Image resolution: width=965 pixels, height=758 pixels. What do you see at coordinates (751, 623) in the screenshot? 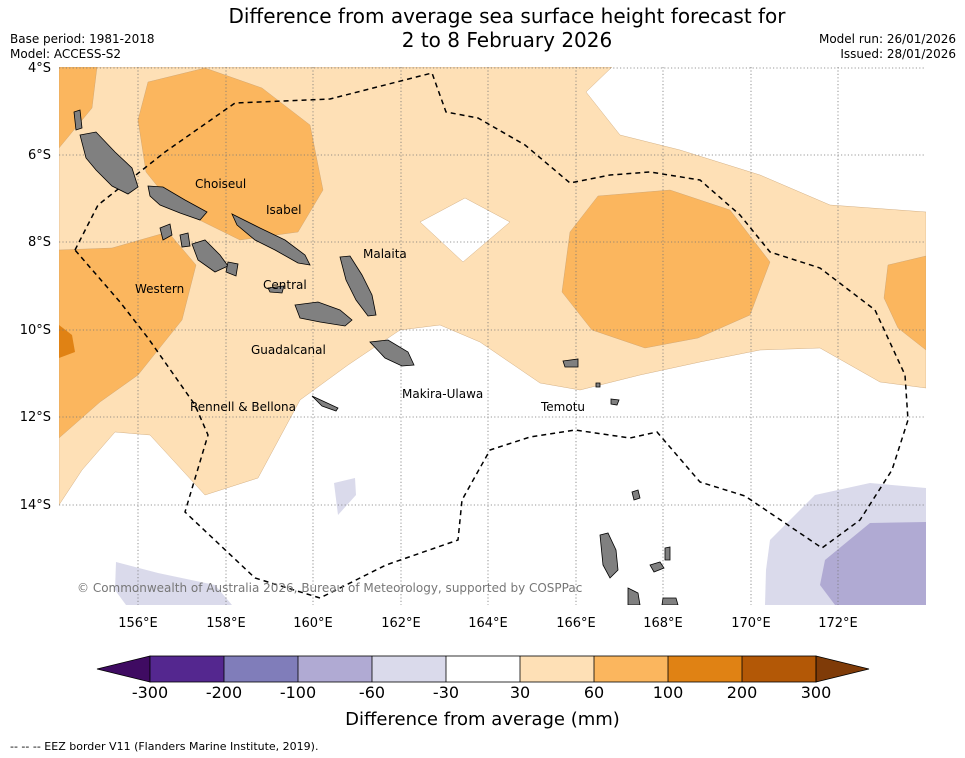
I see `lon-label: 170°E` at bounding box center [751, 623].